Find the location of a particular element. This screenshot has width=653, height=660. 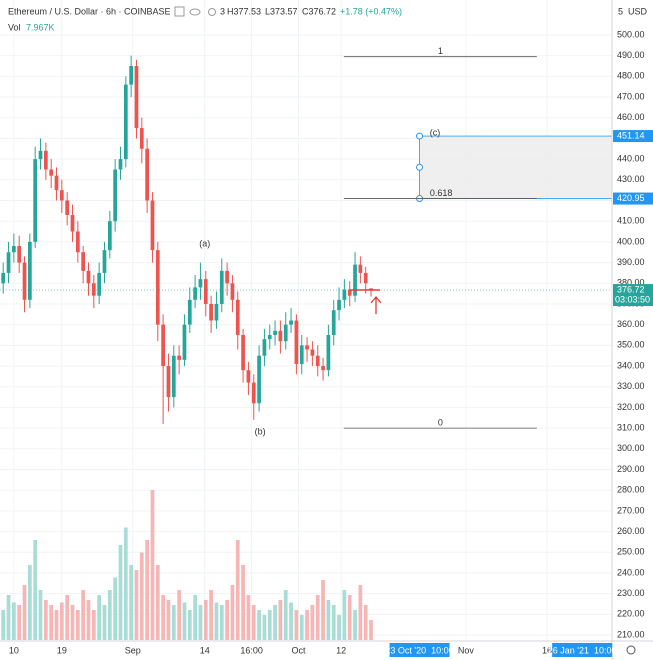

price-label: 420.95 is located at coordinates (631, 198).